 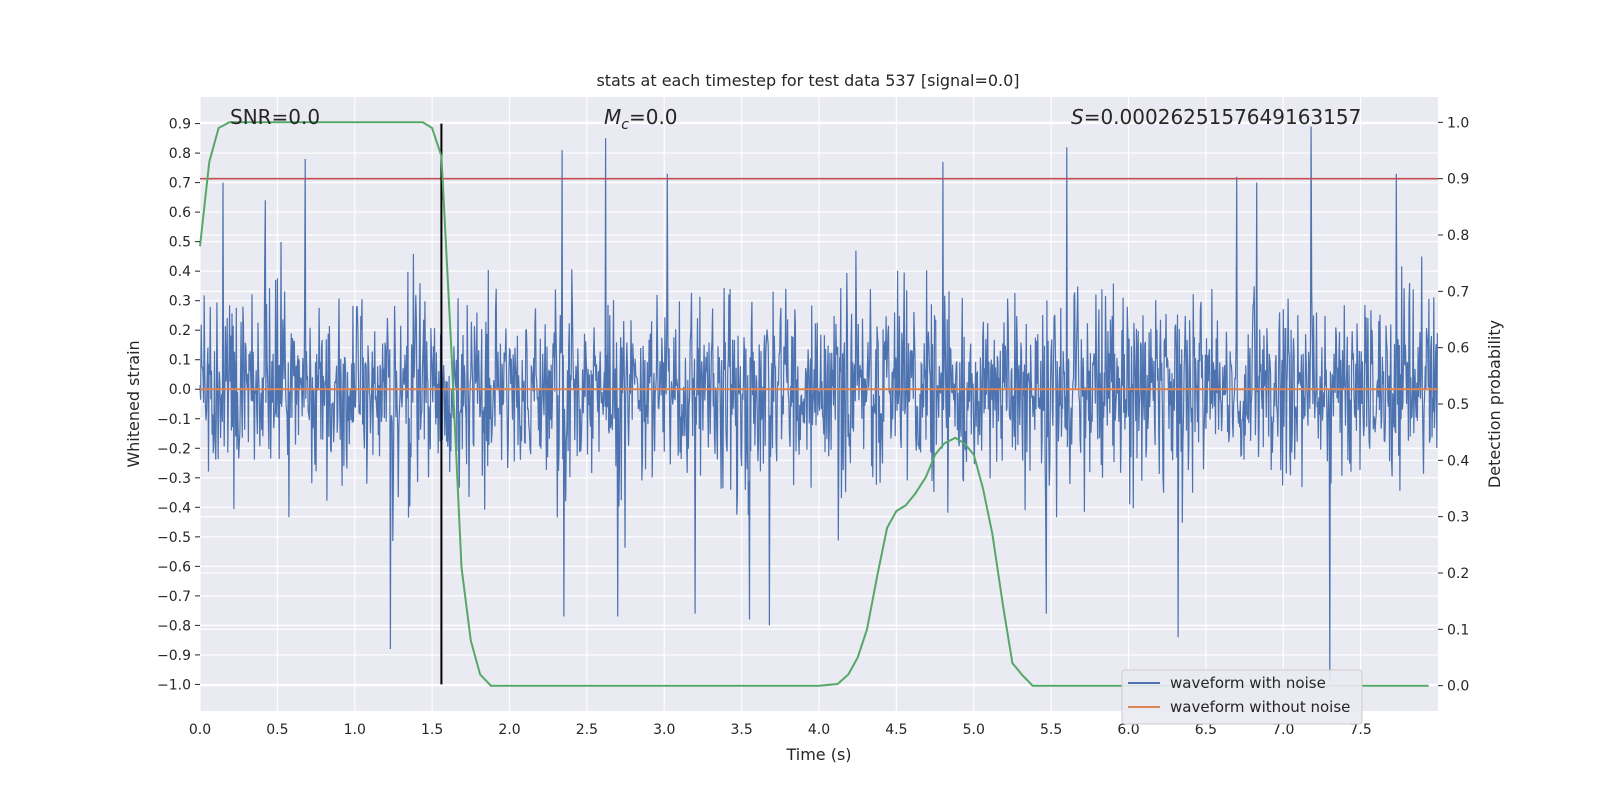 I want to click on s-annotation: S=0.0002625157649163157, so click(x=1216, y=117).